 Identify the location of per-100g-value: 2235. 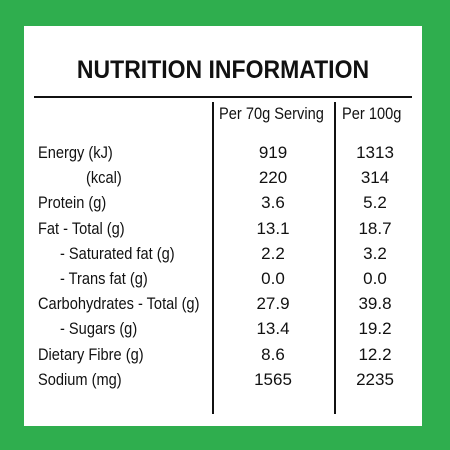
(375, 379).